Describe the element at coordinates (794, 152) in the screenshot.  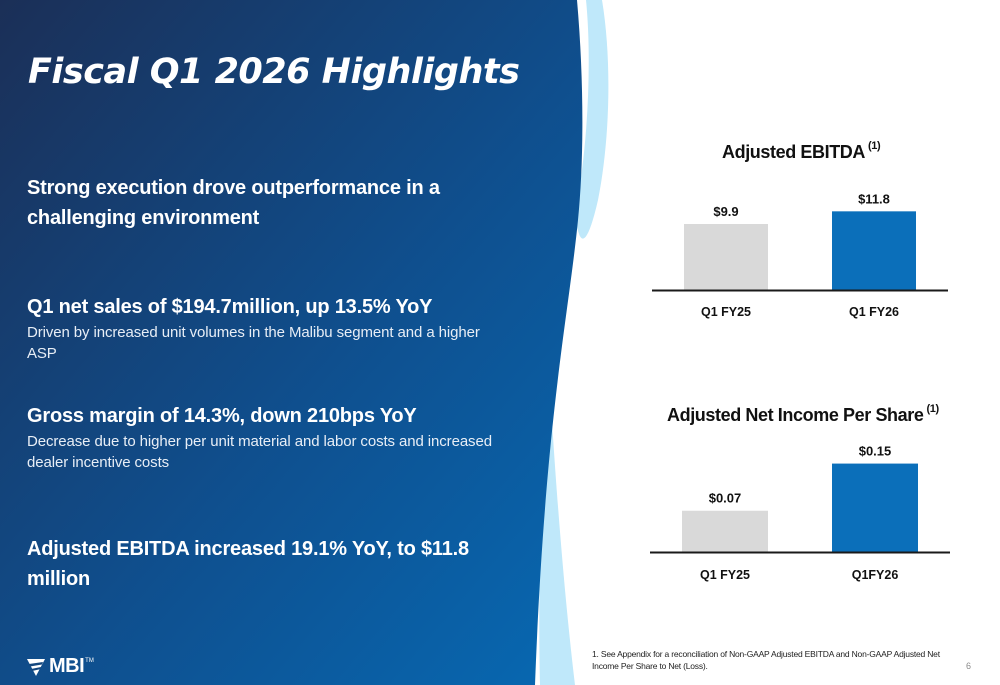
I see `chart-title-text: Adjusted EBITDA` at that location.